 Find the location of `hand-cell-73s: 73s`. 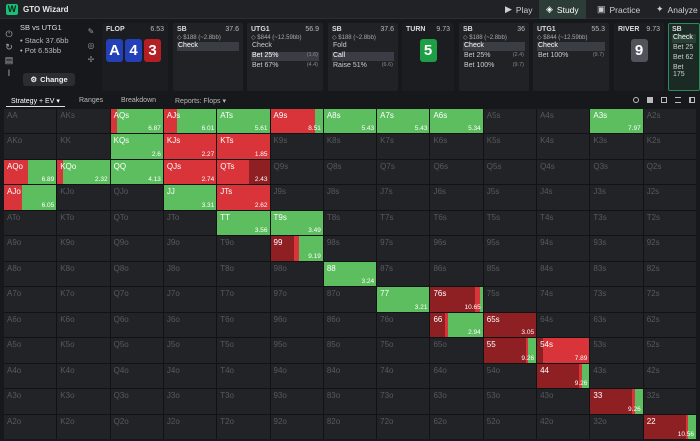

hand-cell-73s: 73s is located at coordinates (616, 299).